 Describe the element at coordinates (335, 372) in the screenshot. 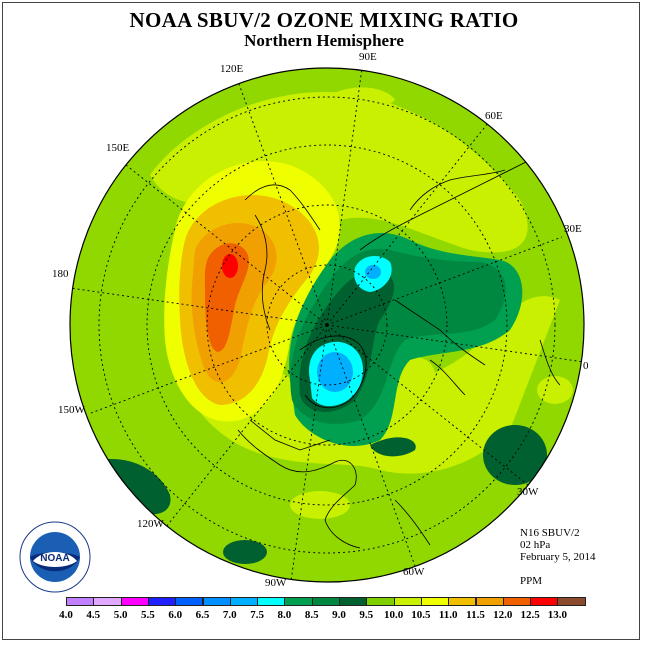

I see `field-blue-core` at that location.